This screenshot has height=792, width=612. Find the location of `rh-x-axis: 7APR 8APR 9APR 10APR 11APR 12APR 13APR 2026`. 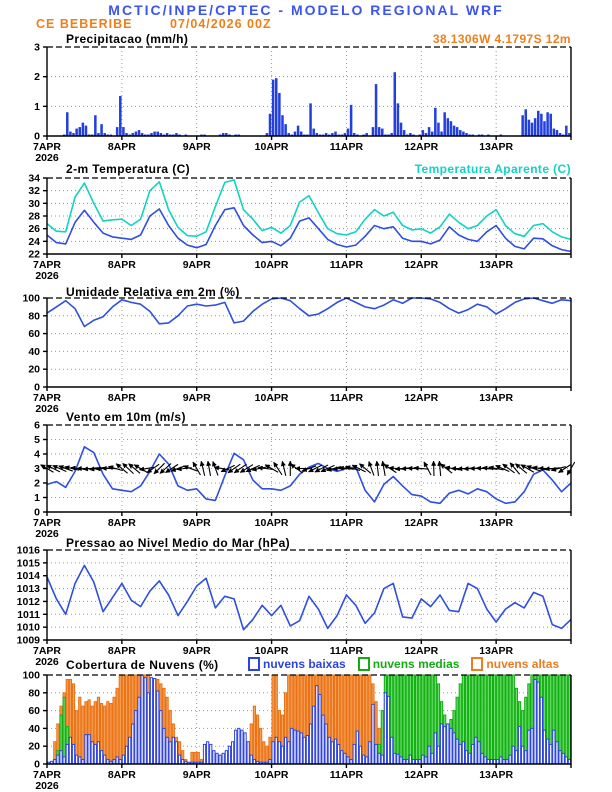

rh-x-axis: 7APR 8APR 9APR 10APR 11APR 12APR 13APR 2026 is located at coordinates (302, 401).